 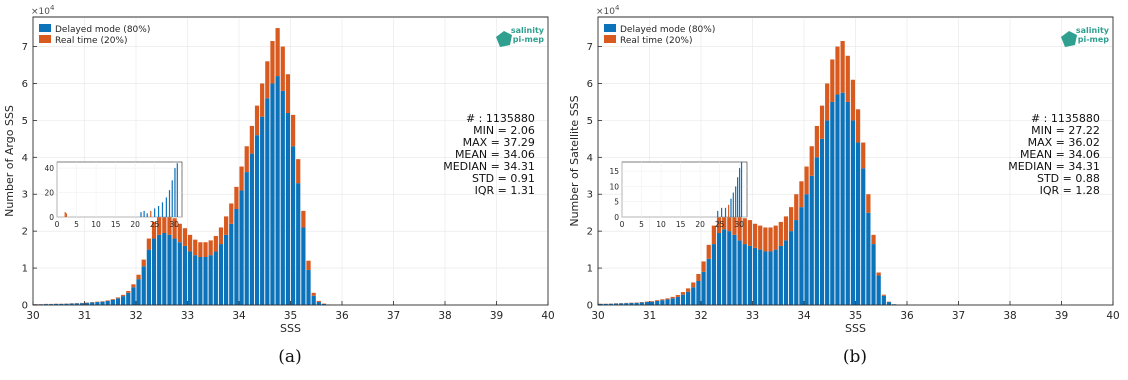 What do you see at coordinates (25, 306) in the screenshot?
I see `y-tick-label: 0` at bounding box center [25, 306].